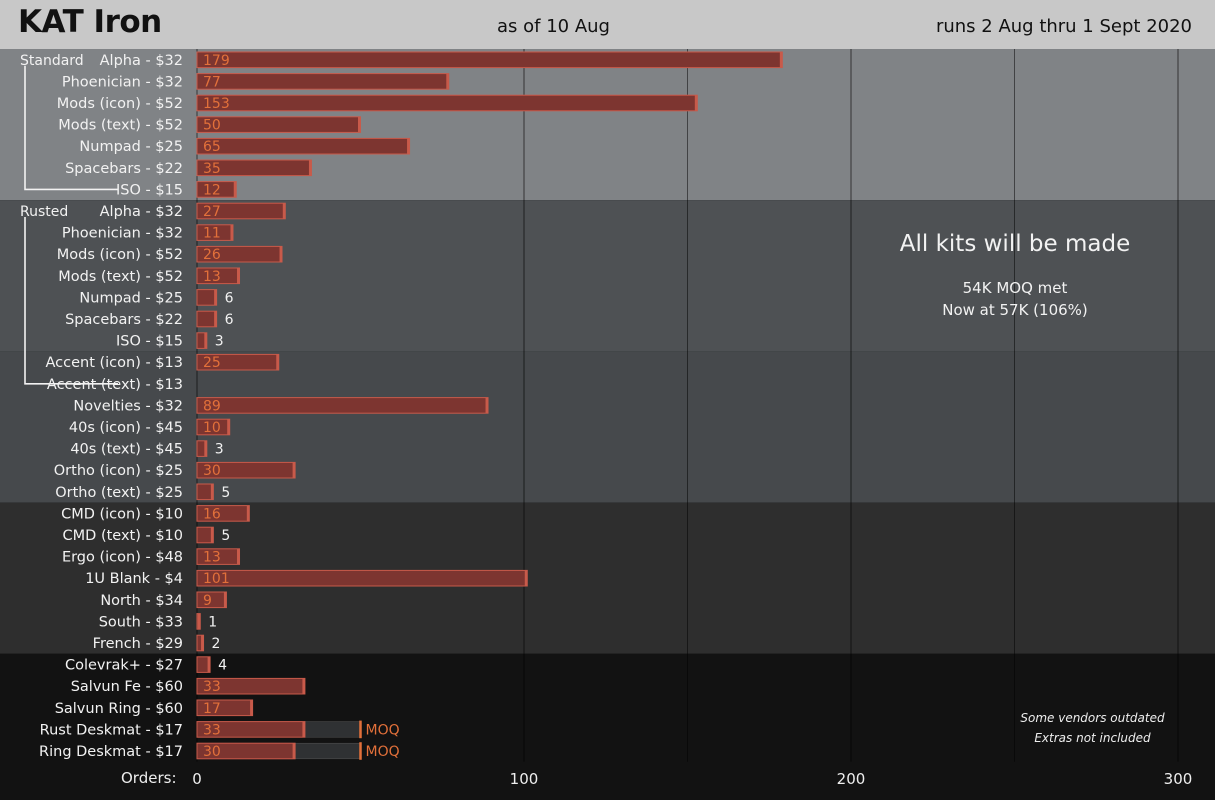  I want to click on category-label: French - $29, so click(138, 644).